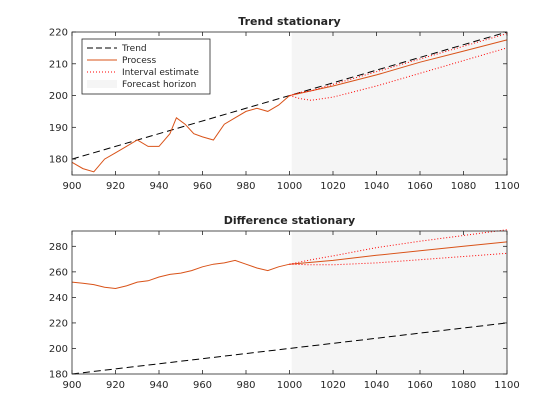 The image size is (560, 420). What do you see at coordinates (58, 247) in the screenshot?
I see `y-tick-label: 280` at bounding box center [58, 247].